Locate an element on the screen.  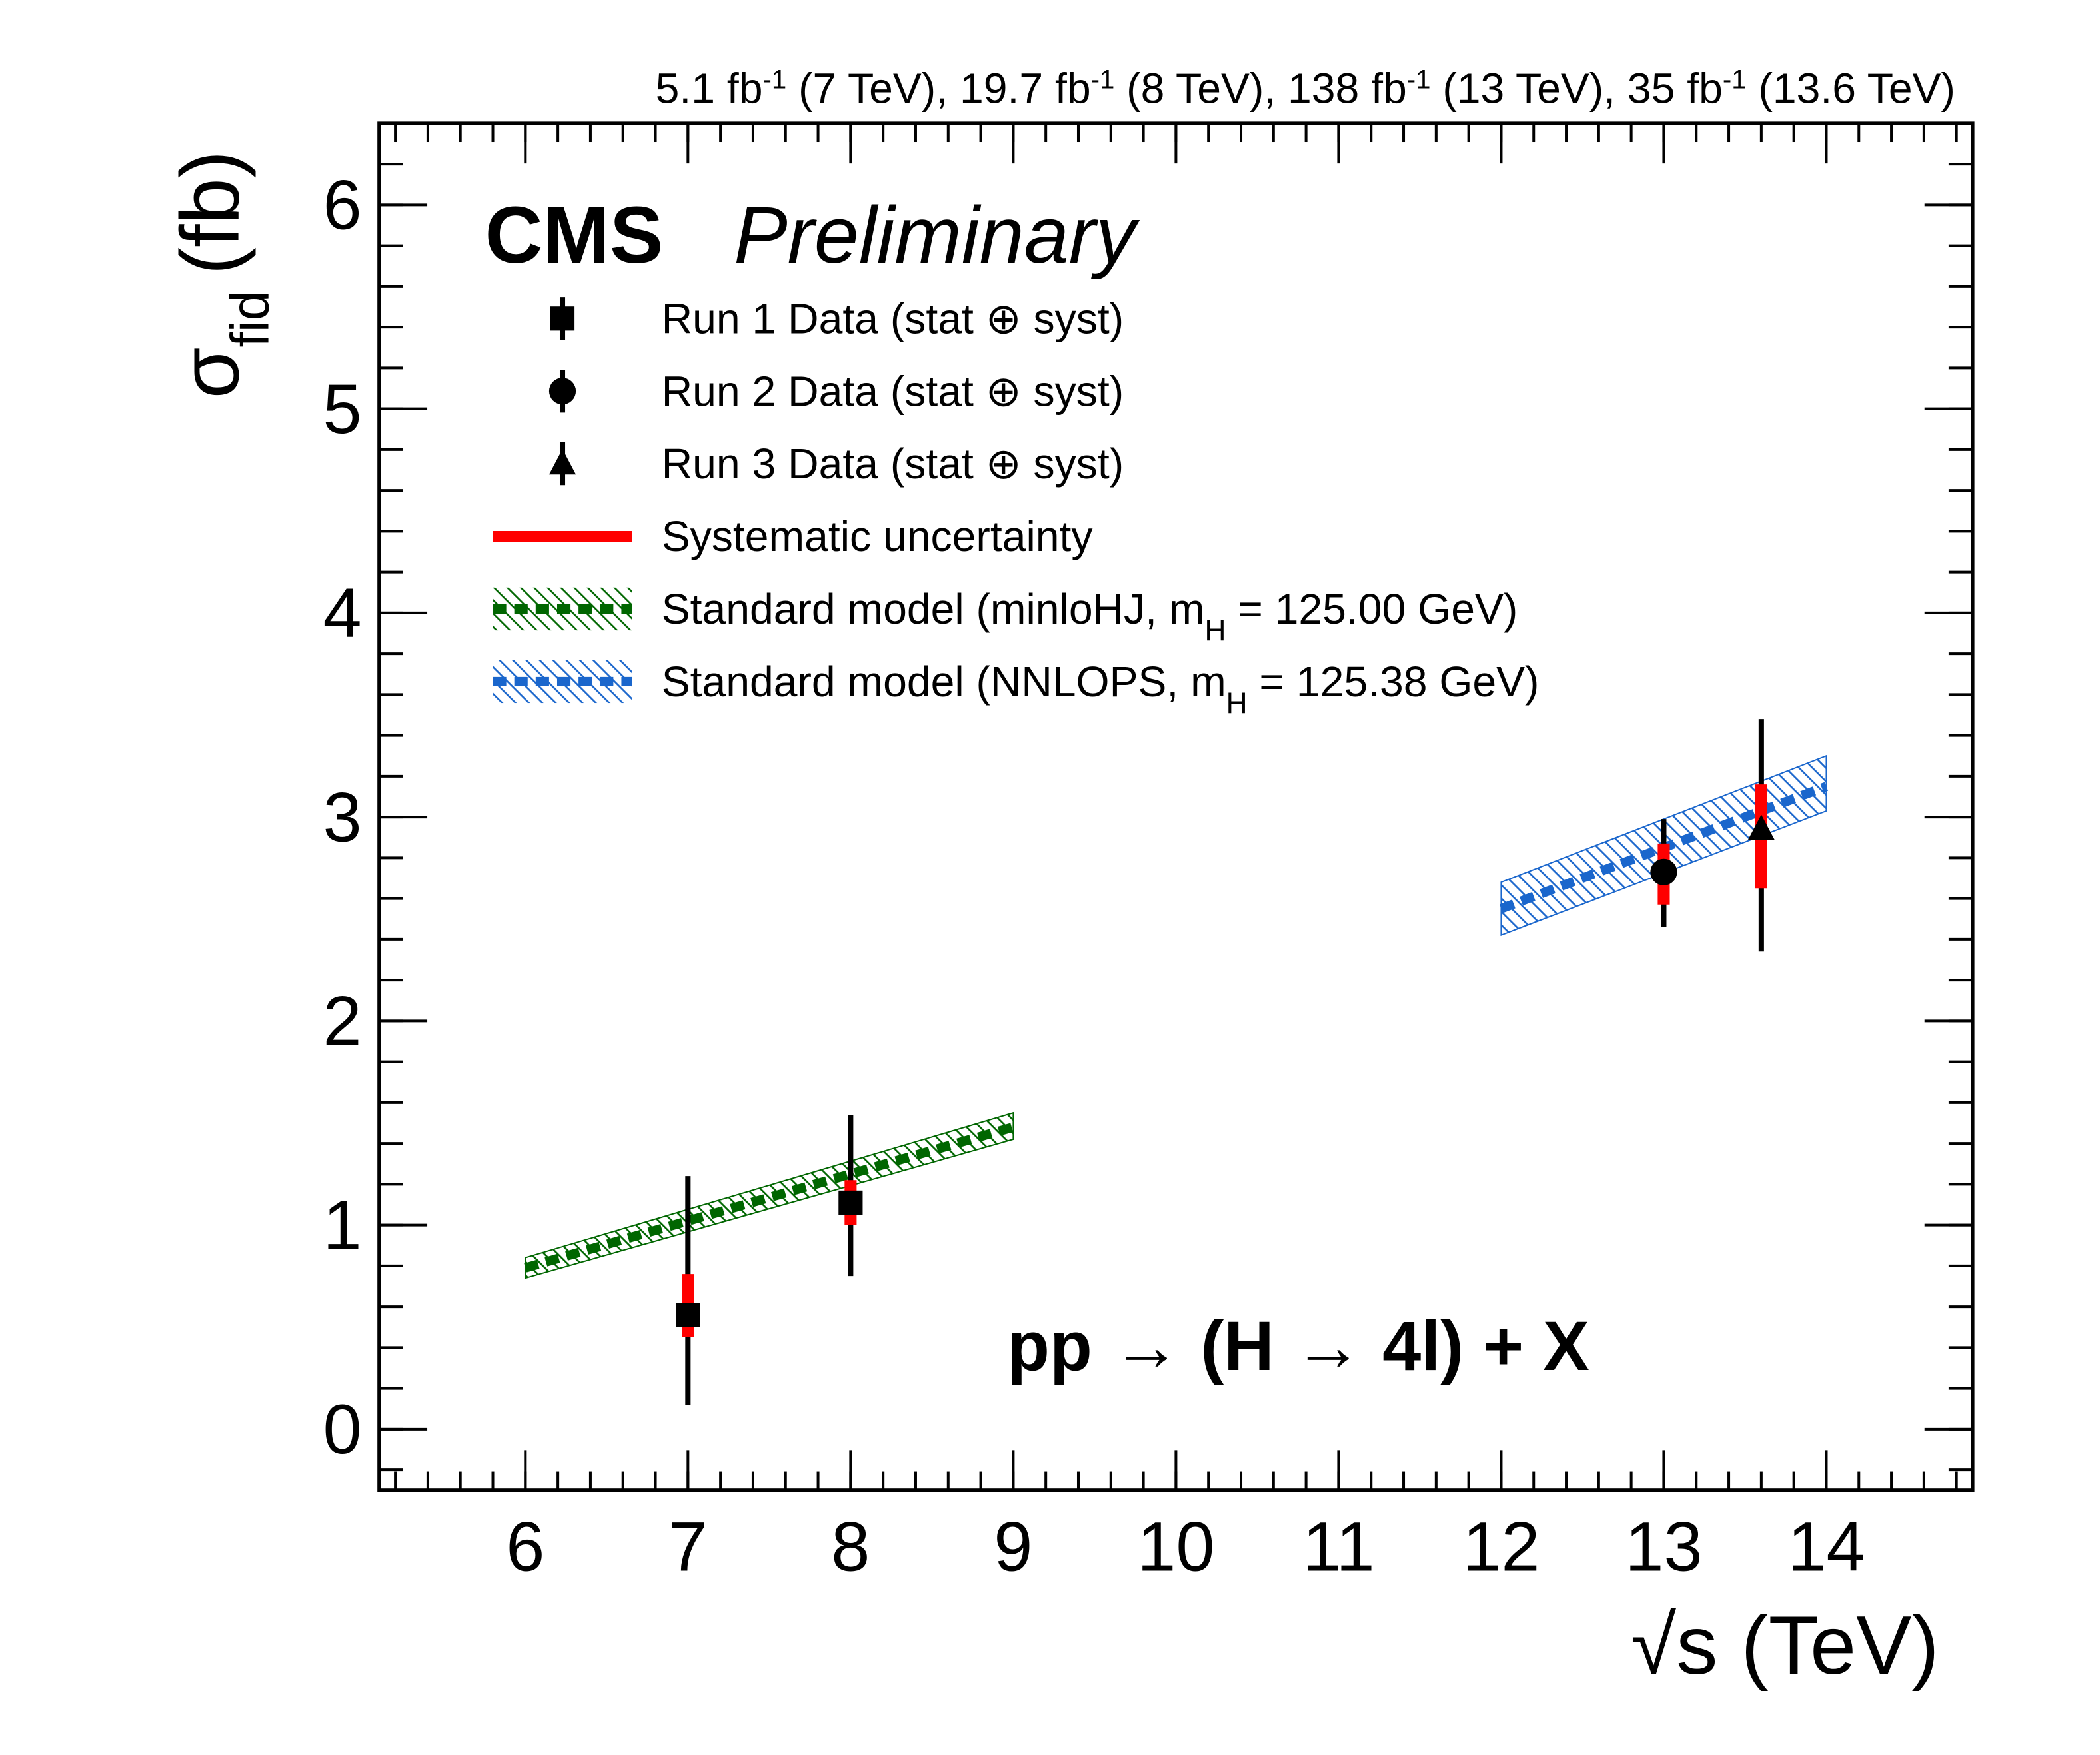
x-tick-label: 14 is located at coordinates (1826, 1547).